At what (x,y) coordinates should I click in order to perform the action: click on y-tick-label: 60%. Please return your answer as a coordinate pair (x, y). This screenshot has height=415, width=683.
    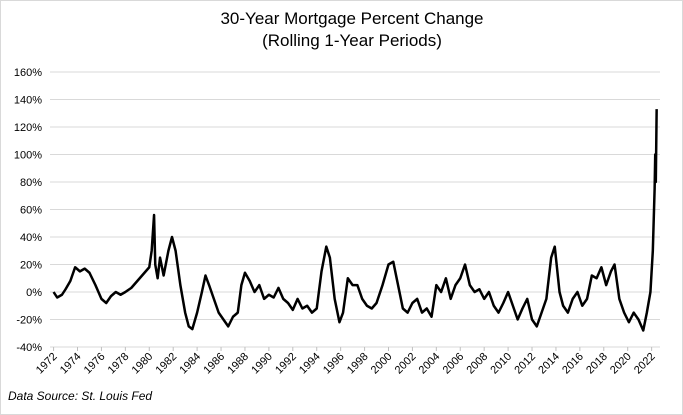
    Looking at the image, I should click on (31, 211).